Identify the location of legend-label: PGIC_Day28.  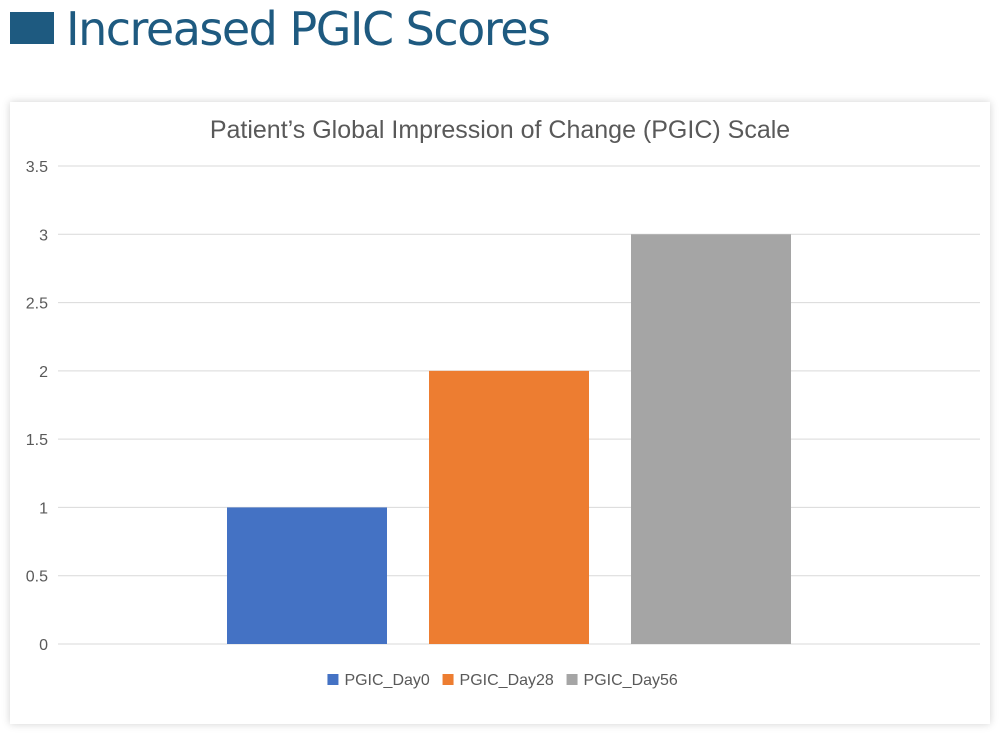
(507, 680).